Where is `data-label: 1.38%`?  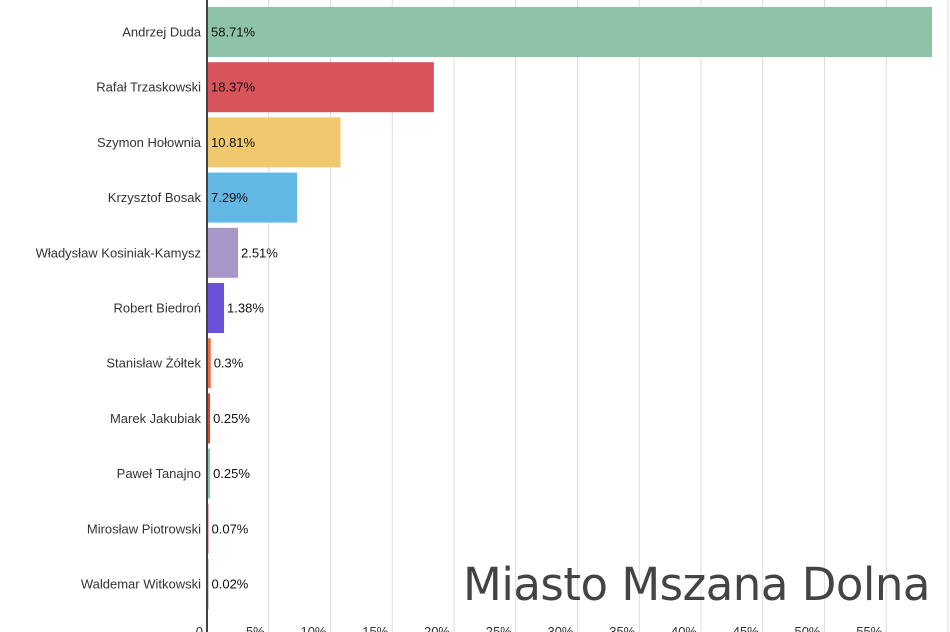 data-label: 1.38% is located at coordinates (245, 308).